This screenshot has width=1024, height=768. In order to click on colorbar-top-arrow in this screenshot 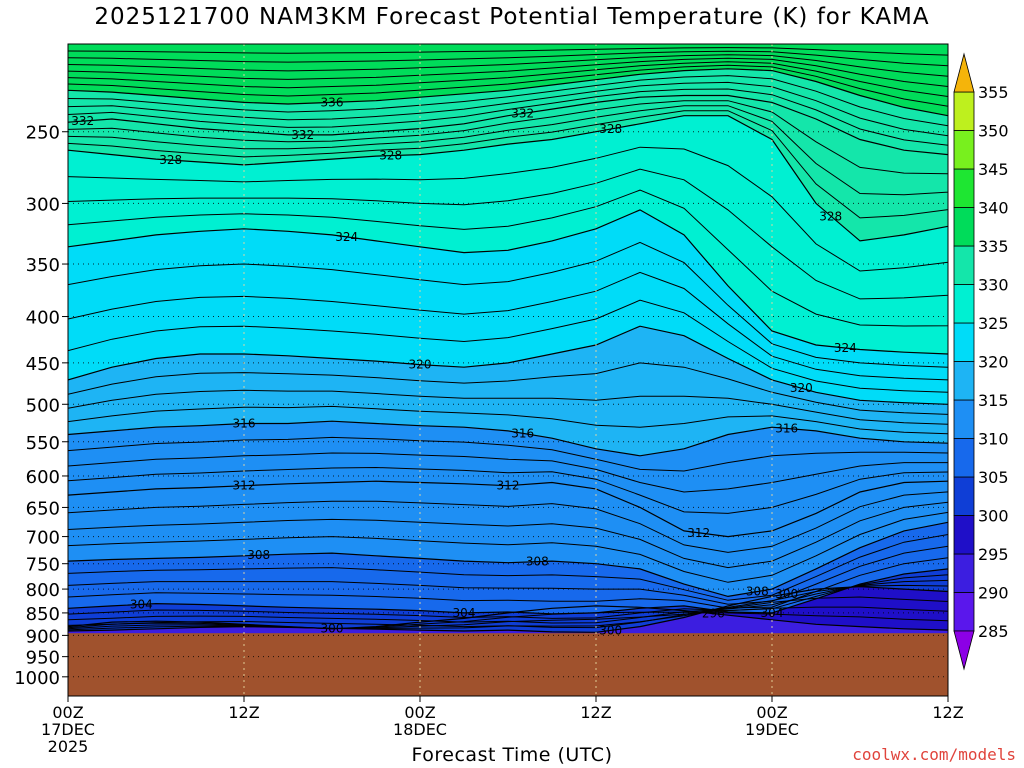, I will do `click(964, 72)`.